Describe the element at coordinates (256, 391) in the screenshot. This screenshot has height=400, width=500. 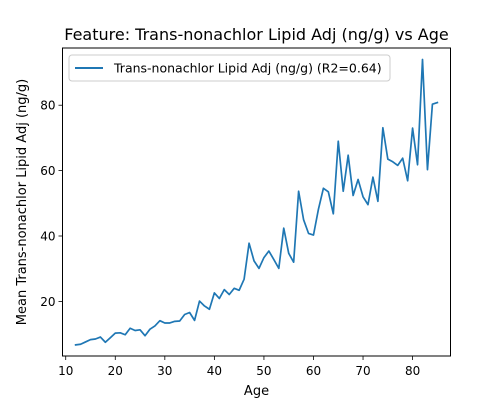
I see `x-axis-label: Age` at that location.